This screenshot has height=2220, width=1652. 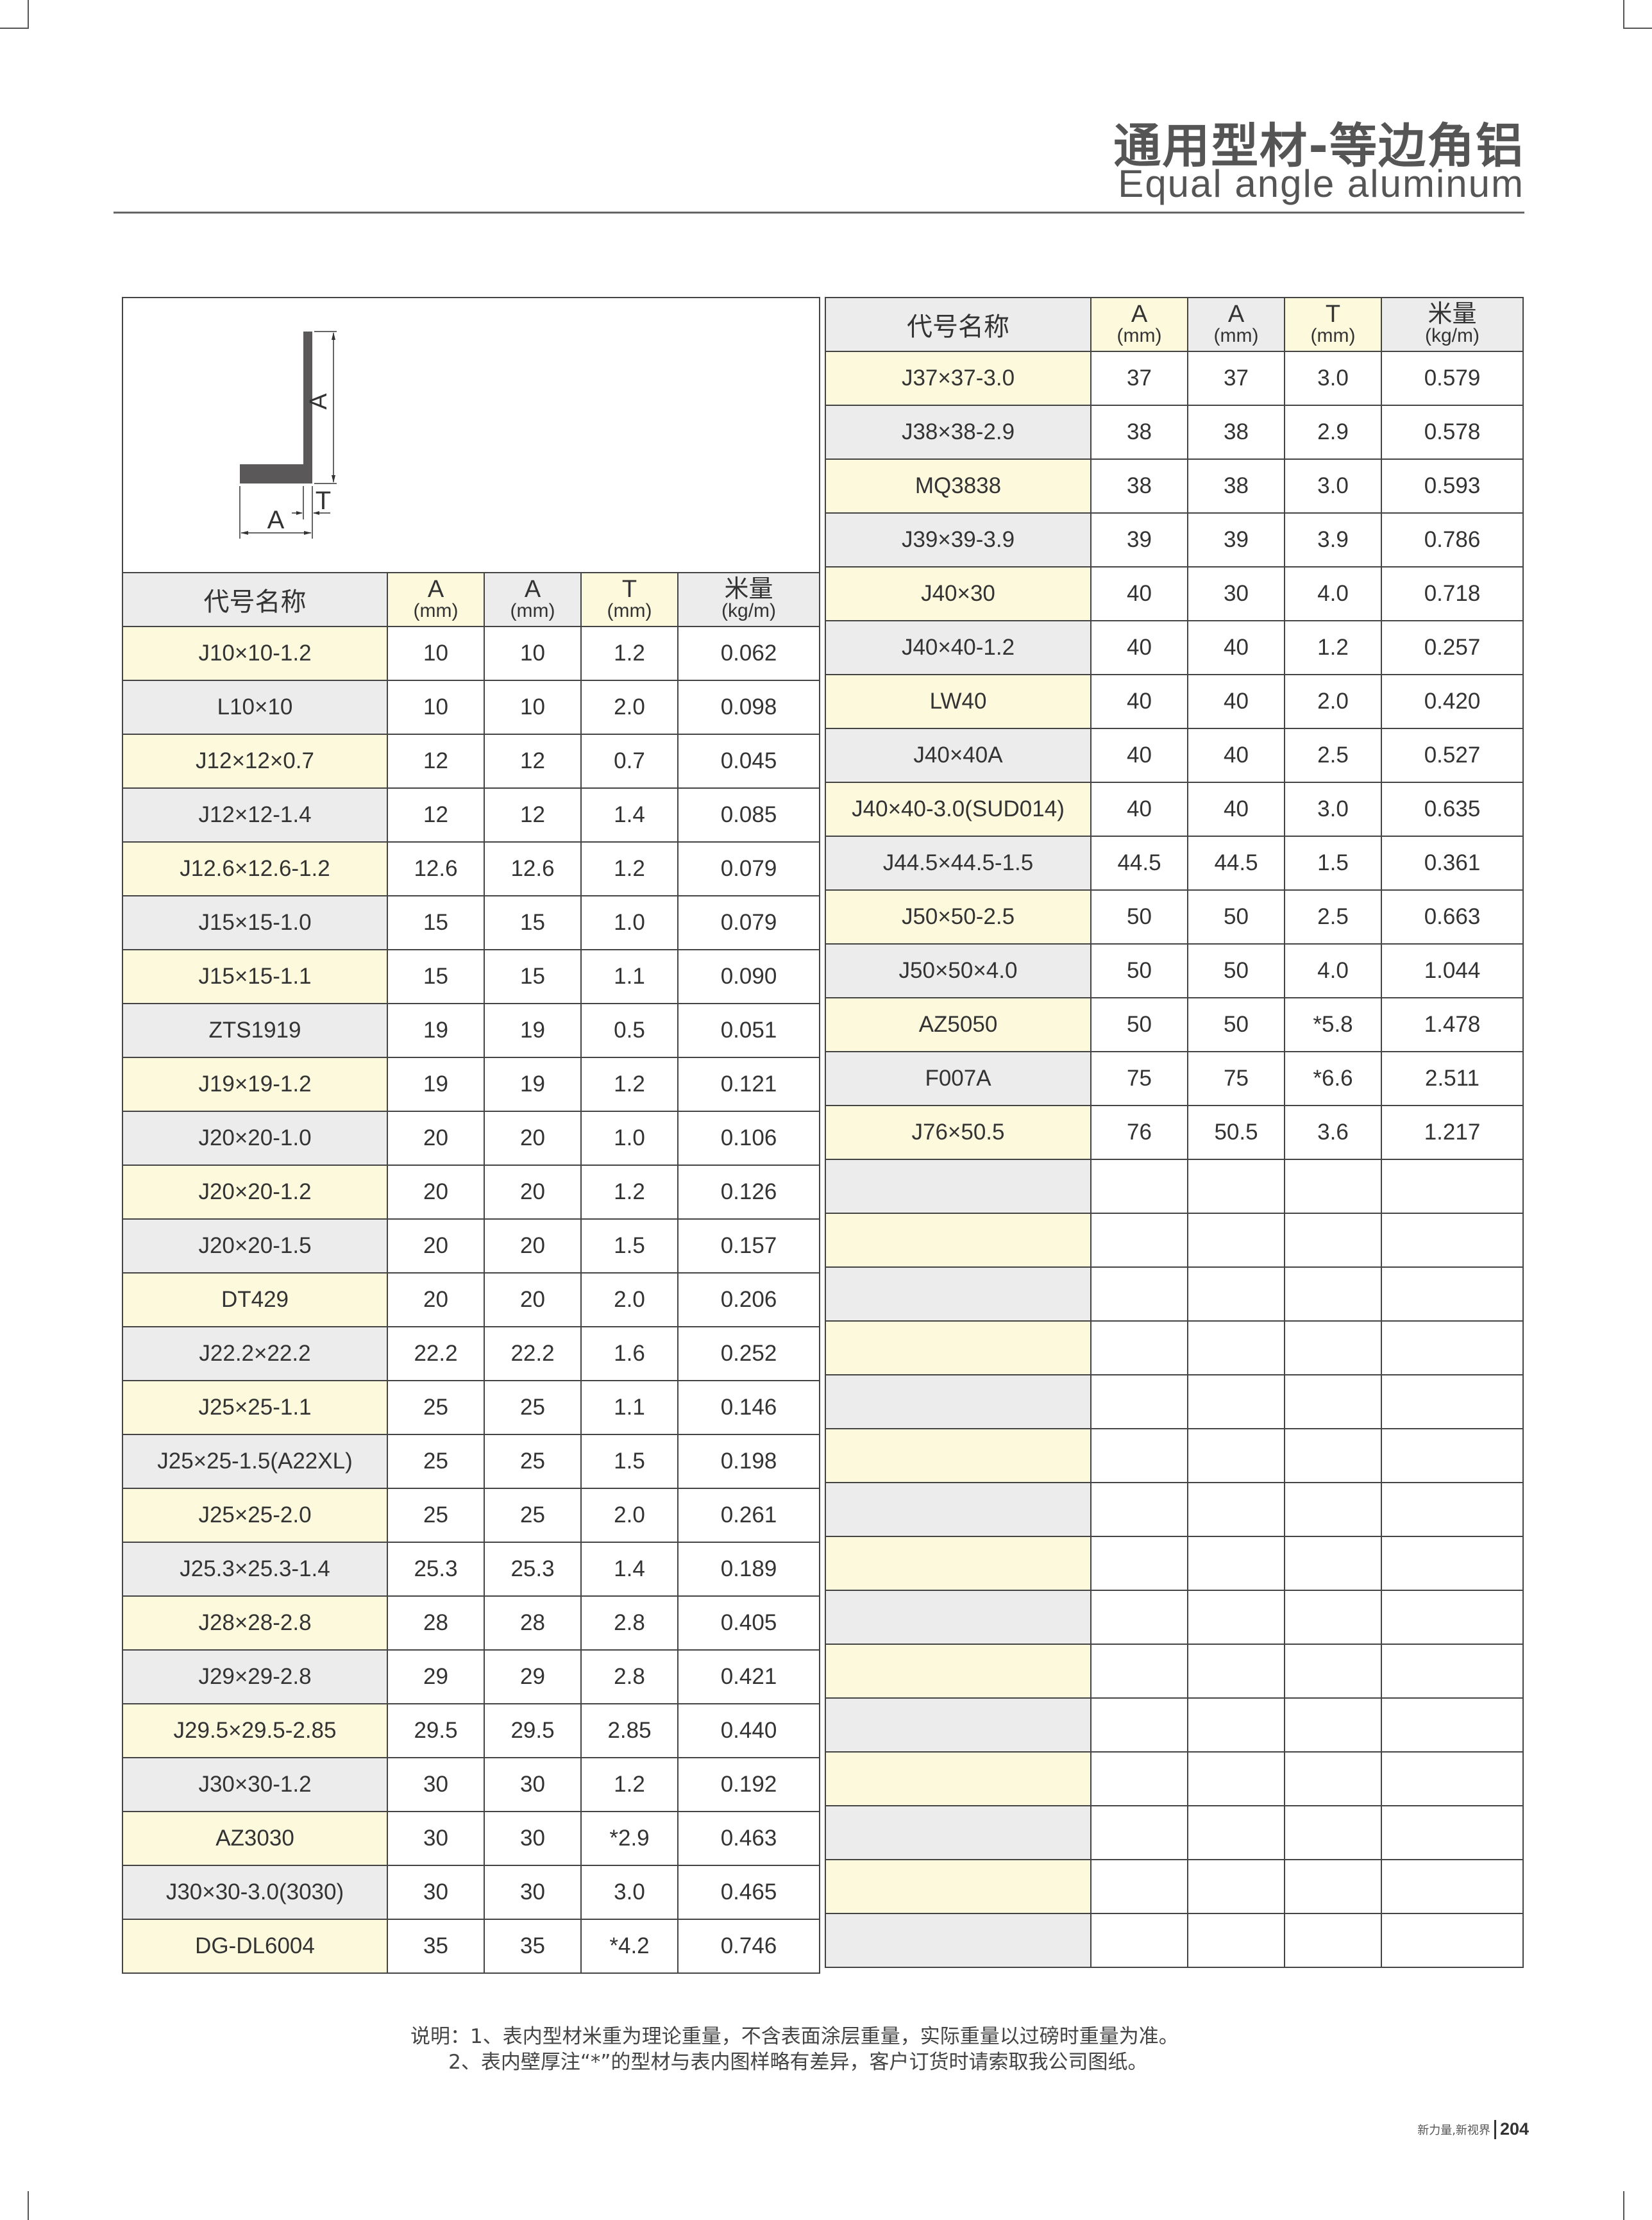 What do you see at coordinates (255, 1569) in the screenshot?
I see `cell-name: J25.3×25.3-1.4` at bounding box center [255, 1569].